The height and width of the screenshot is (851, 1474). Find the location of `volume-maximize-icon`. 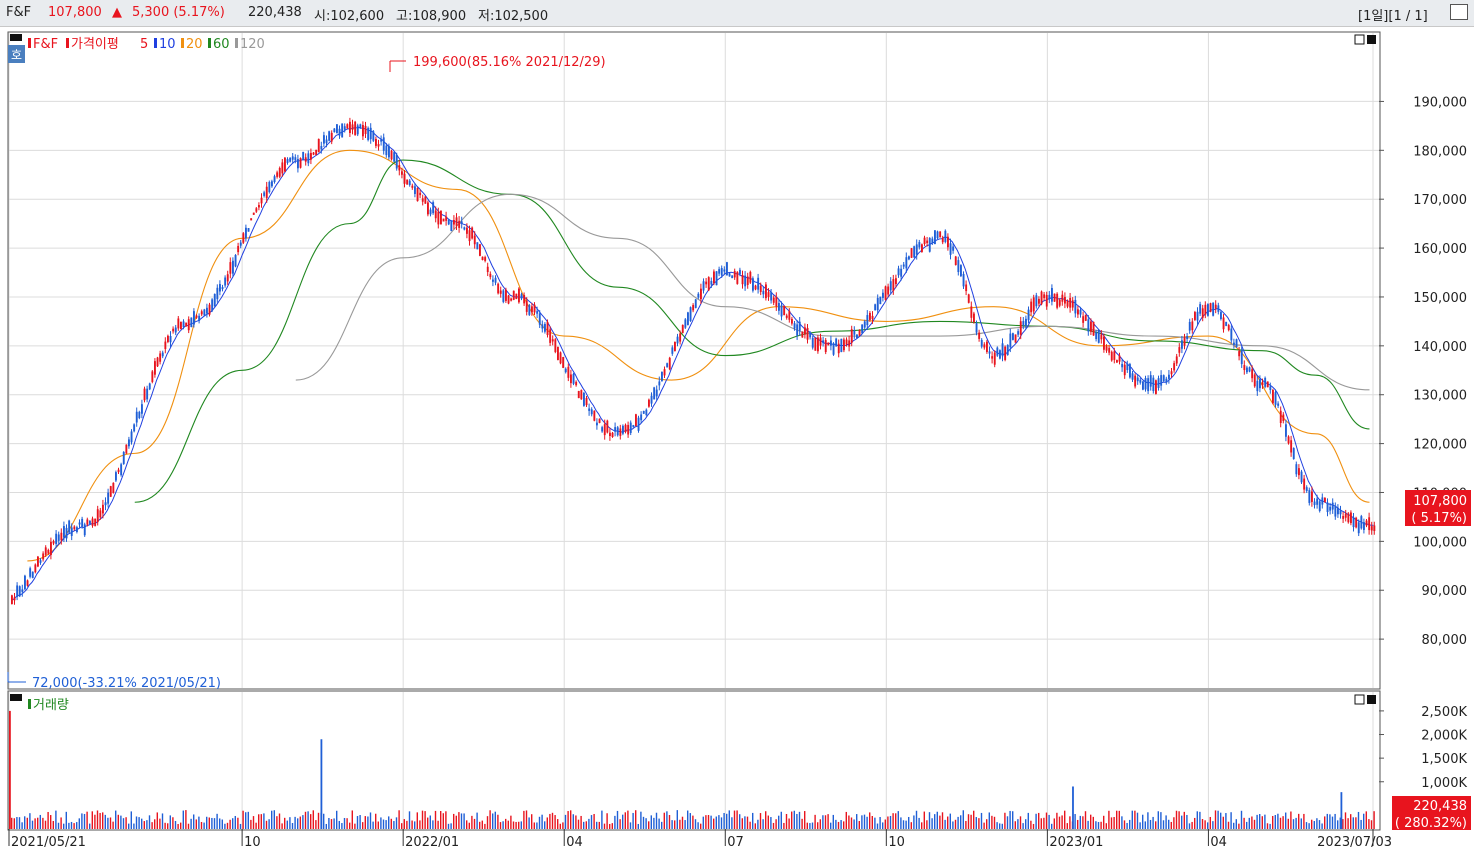

volume-maximize-icon is located at coordinates (1359, 699).